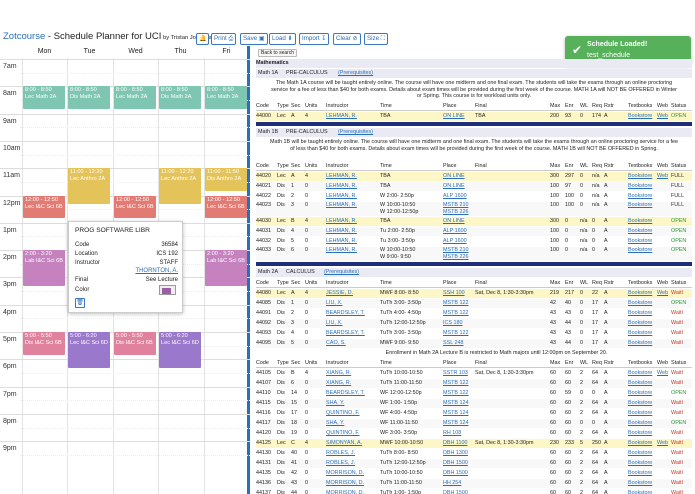 This screenshot has width=695, height=494. I want to click on instructor-link: CAO, S., so click(336, 343).